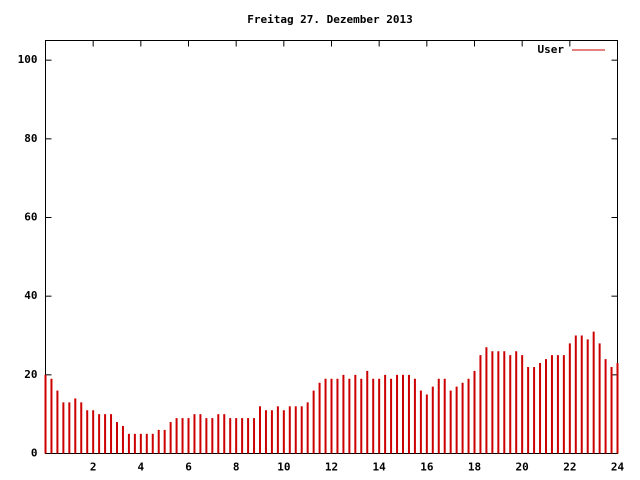 The image size is (640, 480). Describe the element at coordinates (34, 453) in the screenshot. I see `y-tick-label: 0` at that location.